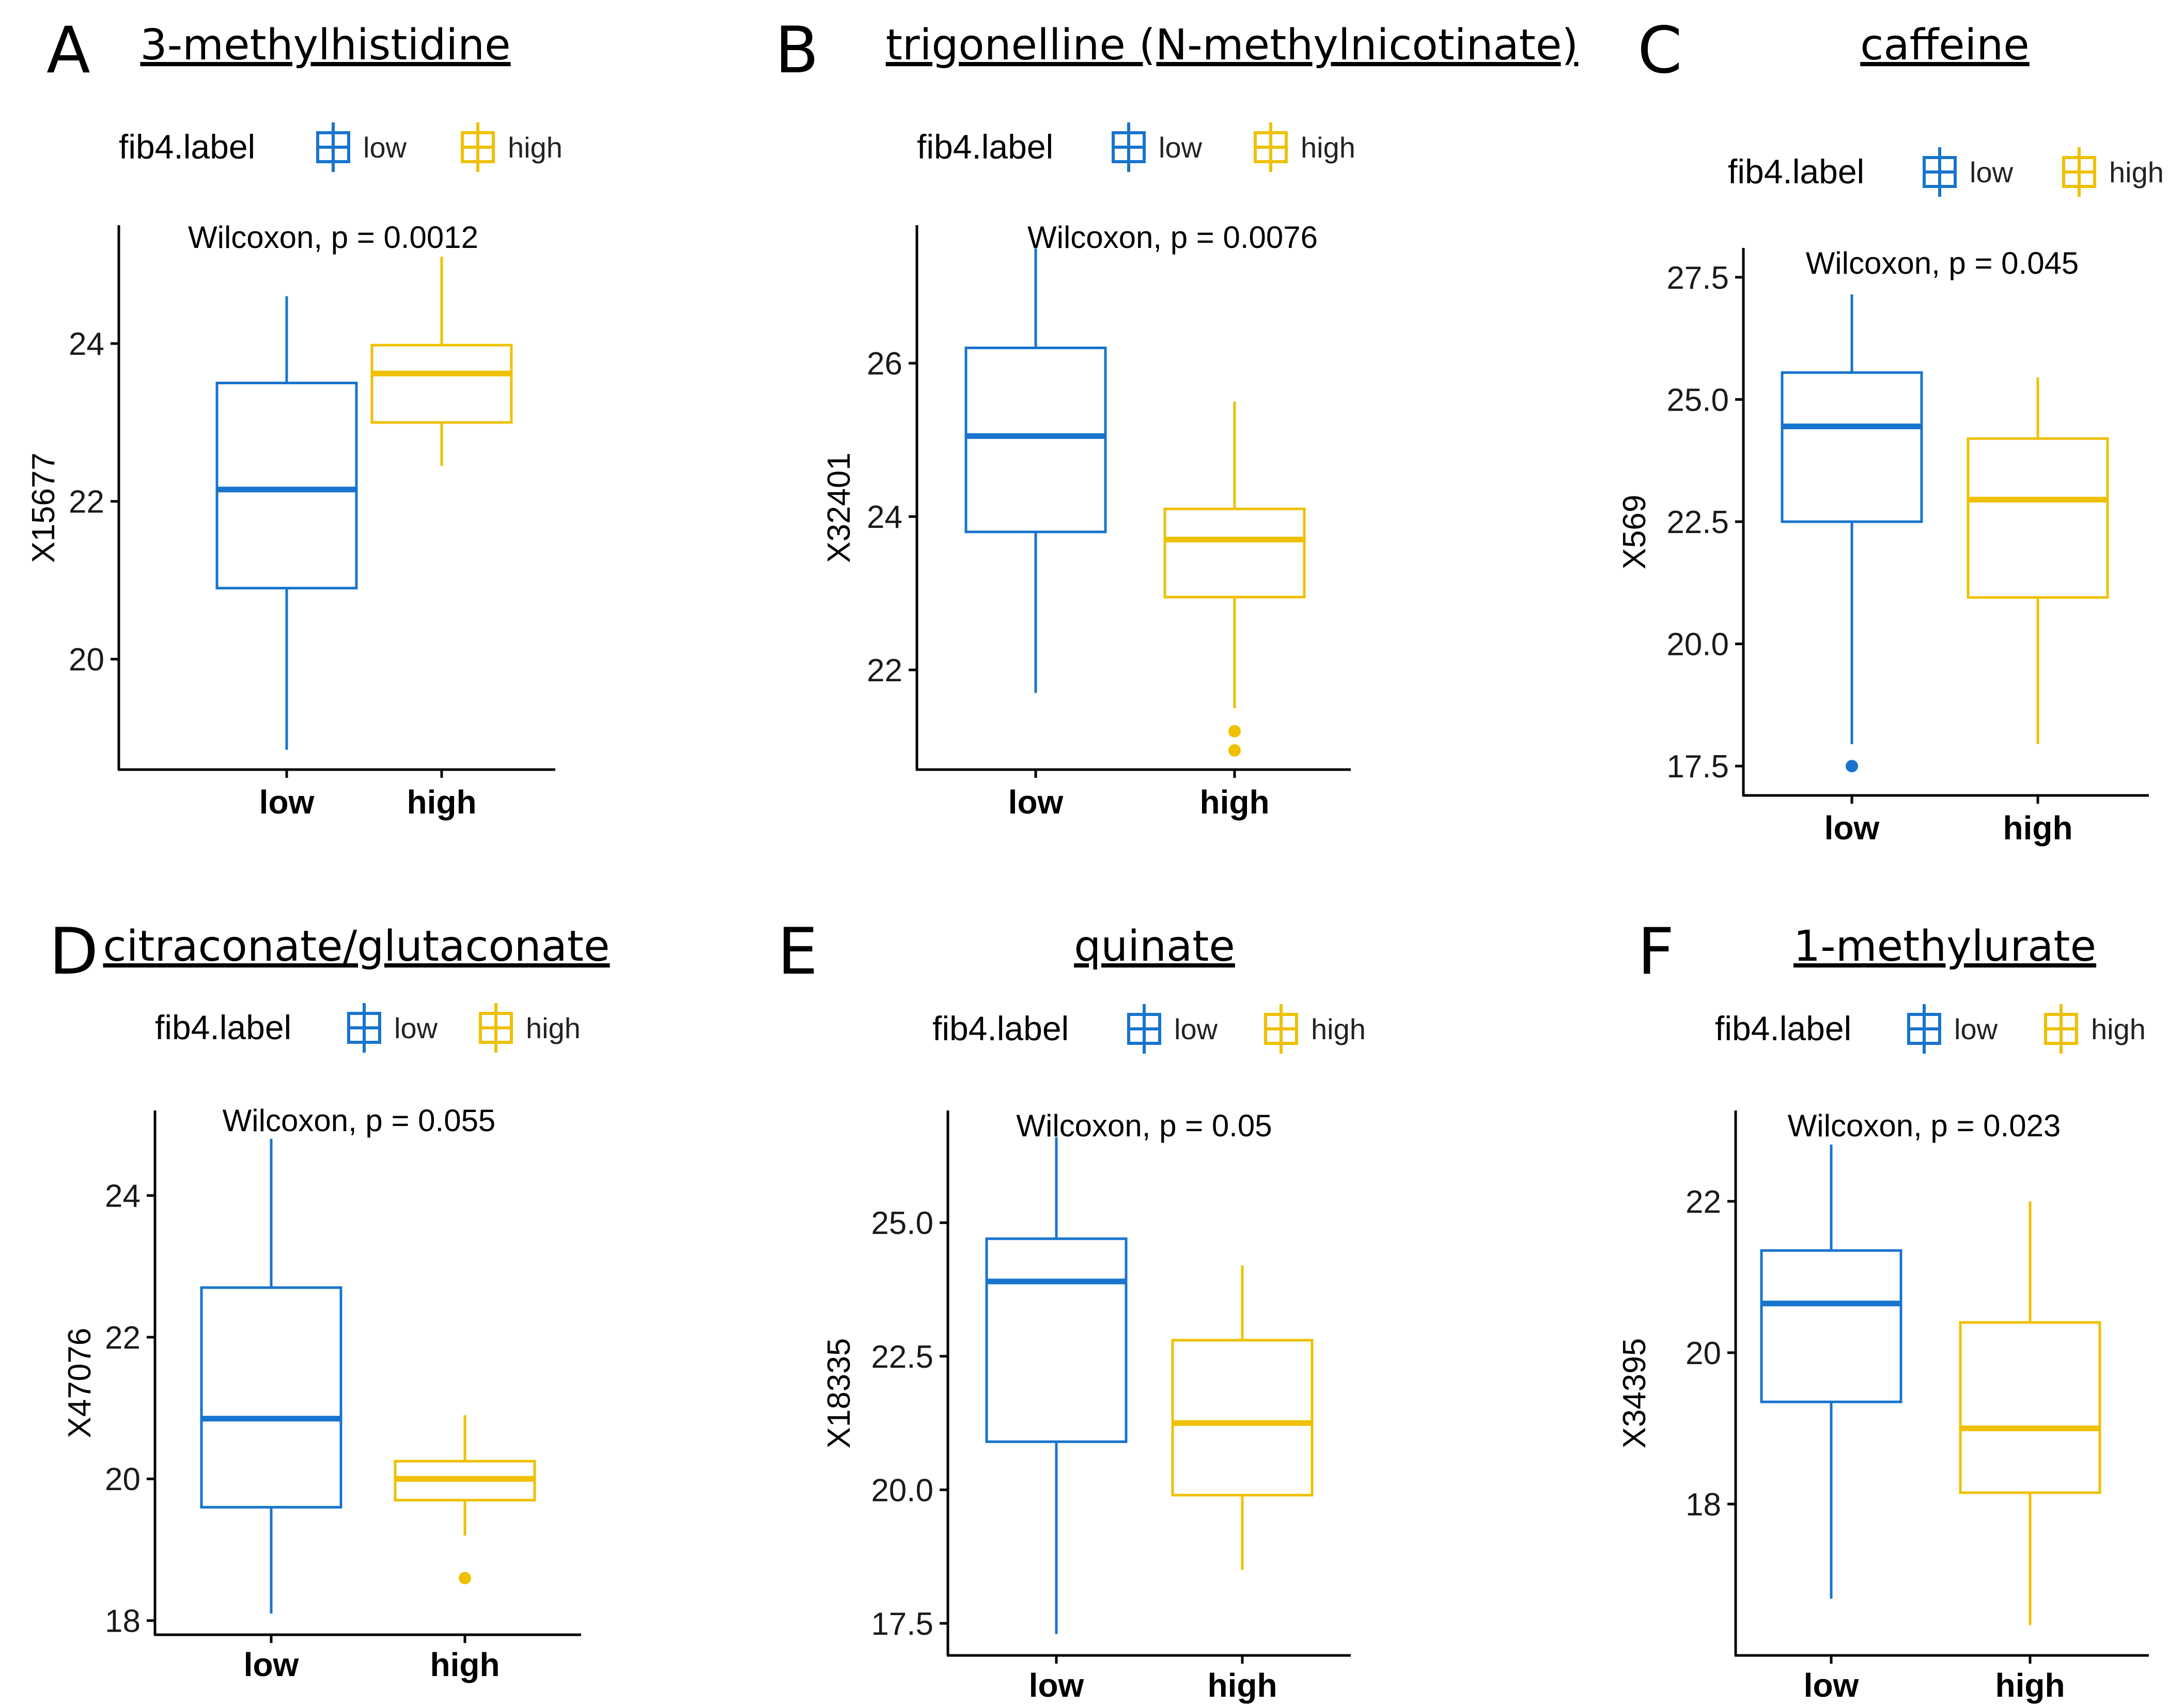 The height and width of the screenshot is (1705, 2184). Describe the element at coordinates (1634, 1394) in the screenshot. I see `y-axis-label: X34395` at that location.